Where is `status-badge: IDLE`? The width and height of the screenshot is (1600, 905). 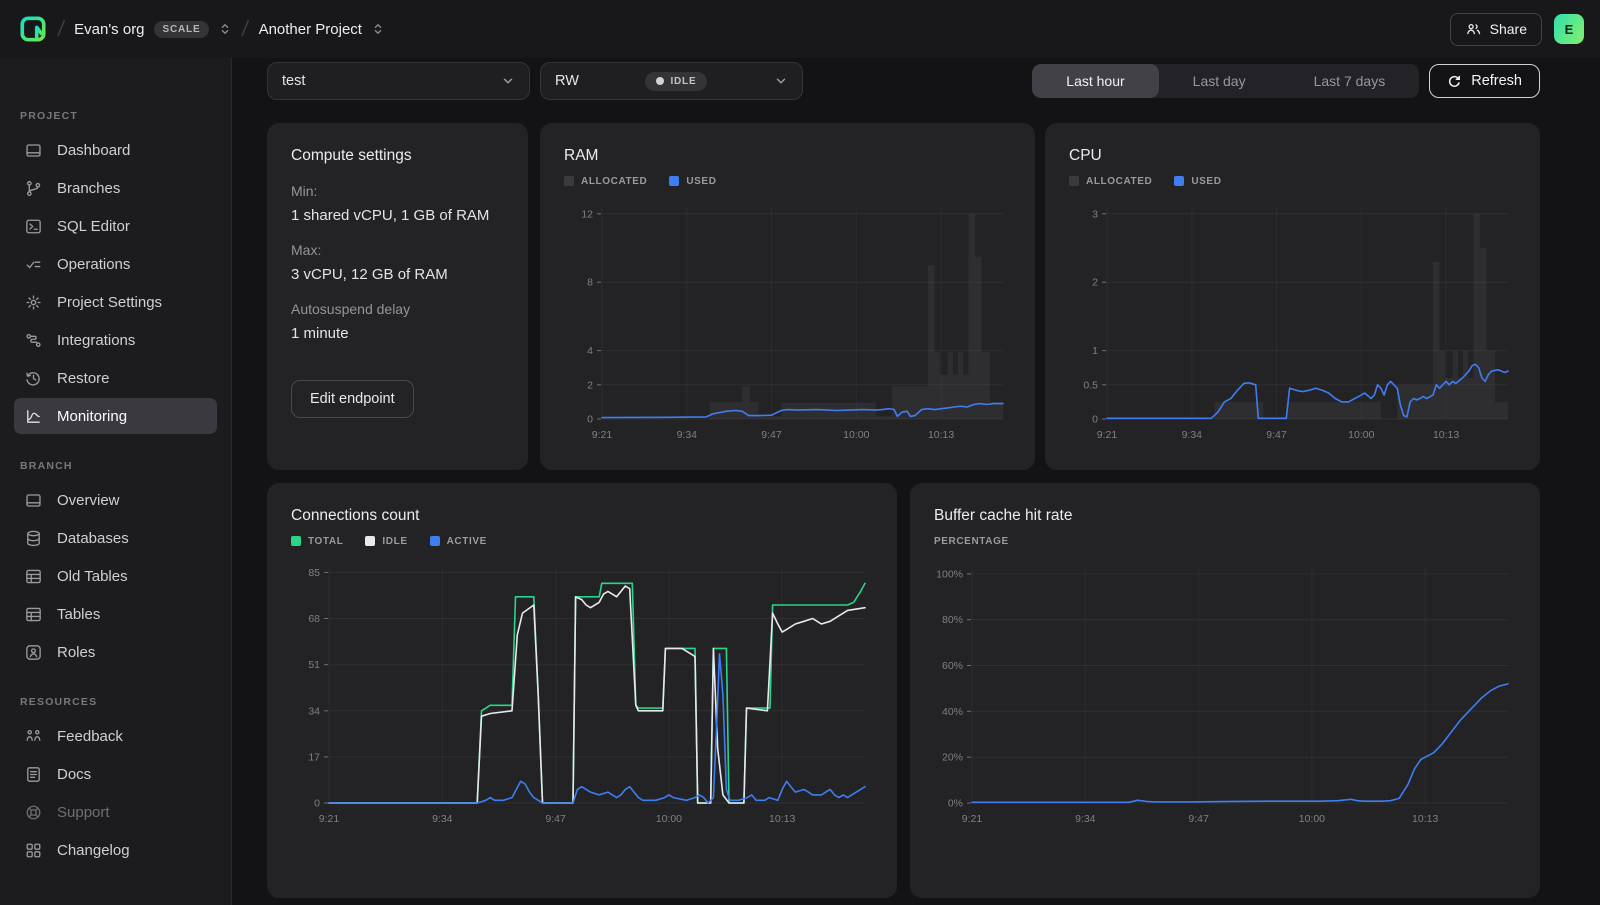 status-badge: IDLE is located at coordinates (676, 81).